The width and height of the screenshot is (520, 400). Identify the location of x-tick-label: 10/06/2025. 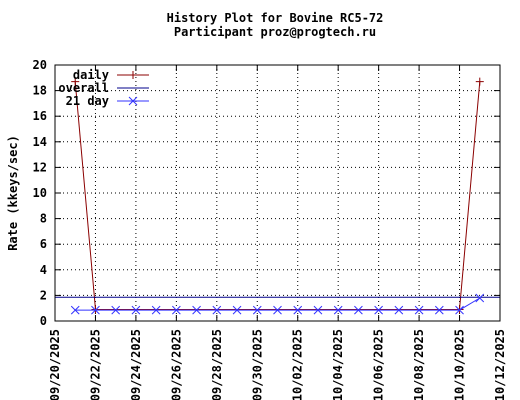
(379, 364).